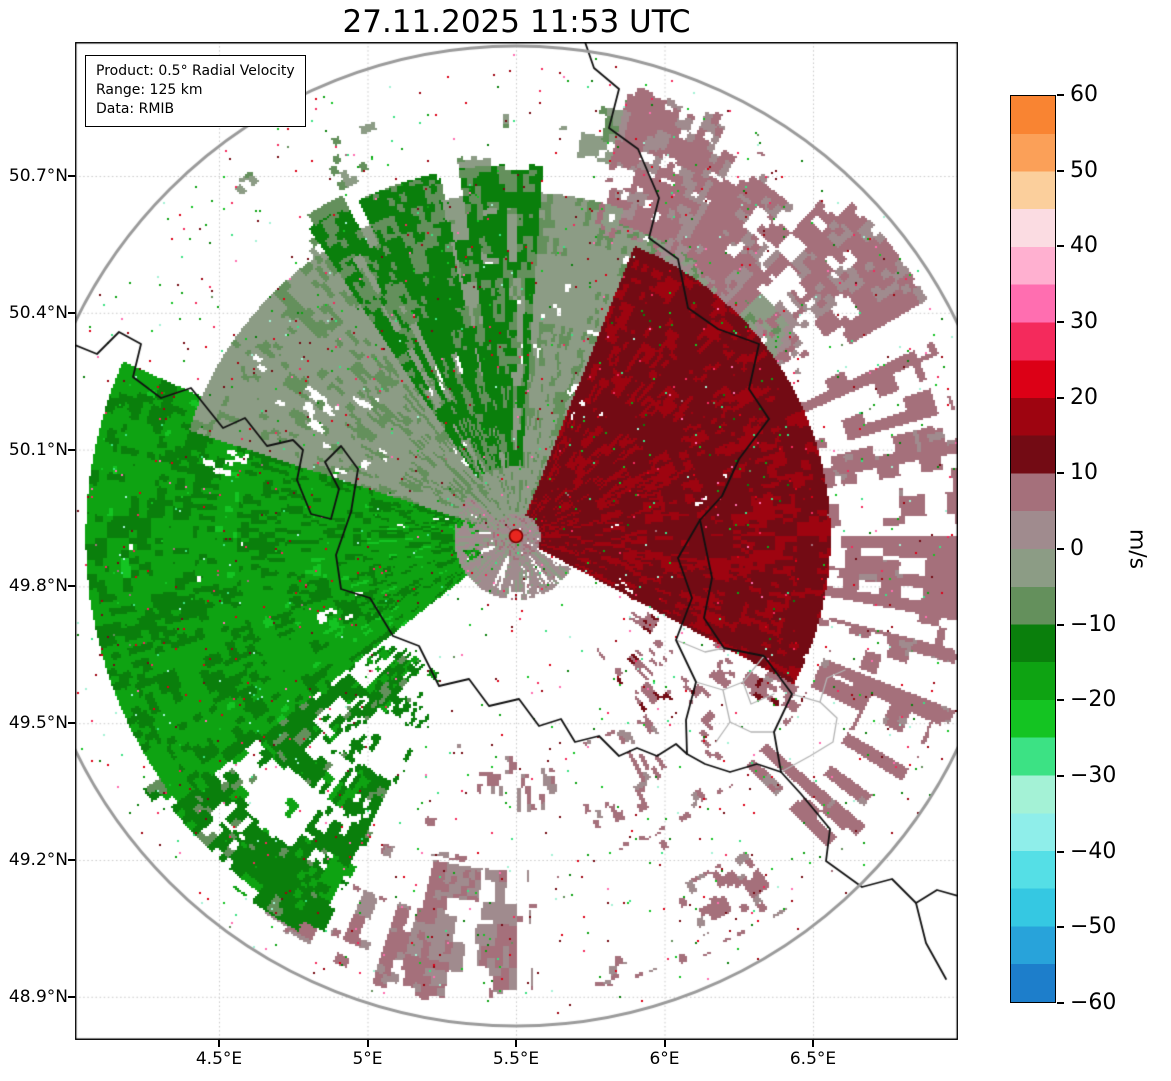  I want to click on x-tick-label: 5.5°E, so click(516, 1059).